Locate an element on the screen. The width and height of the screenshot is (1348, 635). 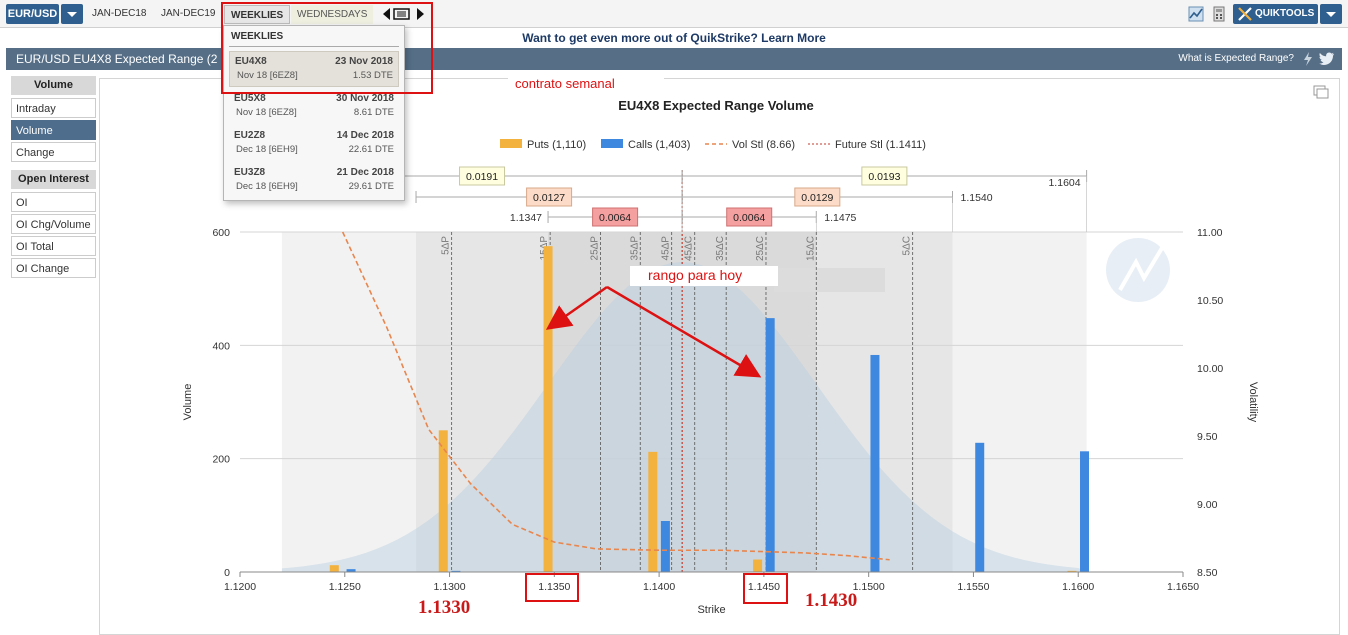
contract-code: EU4X8 is located at coordinates (251, 61).